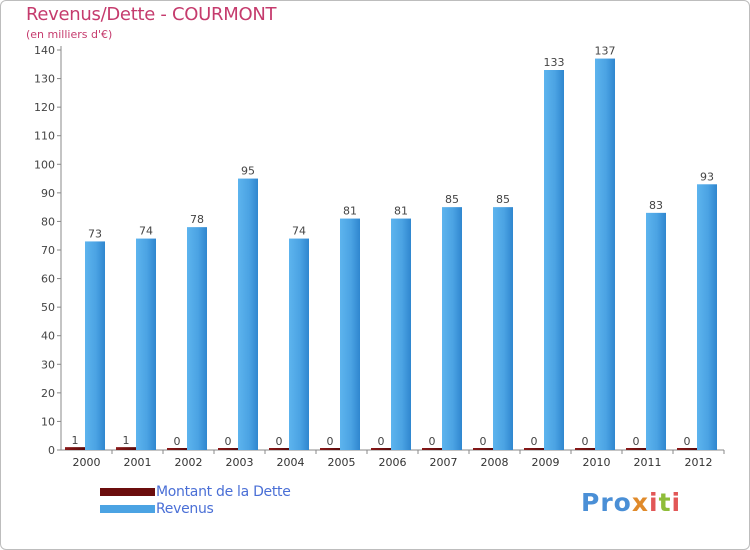  Describe the element at coordinates (444, 462) in the screenshot. I see `x-tick-label: 2007` at that location.